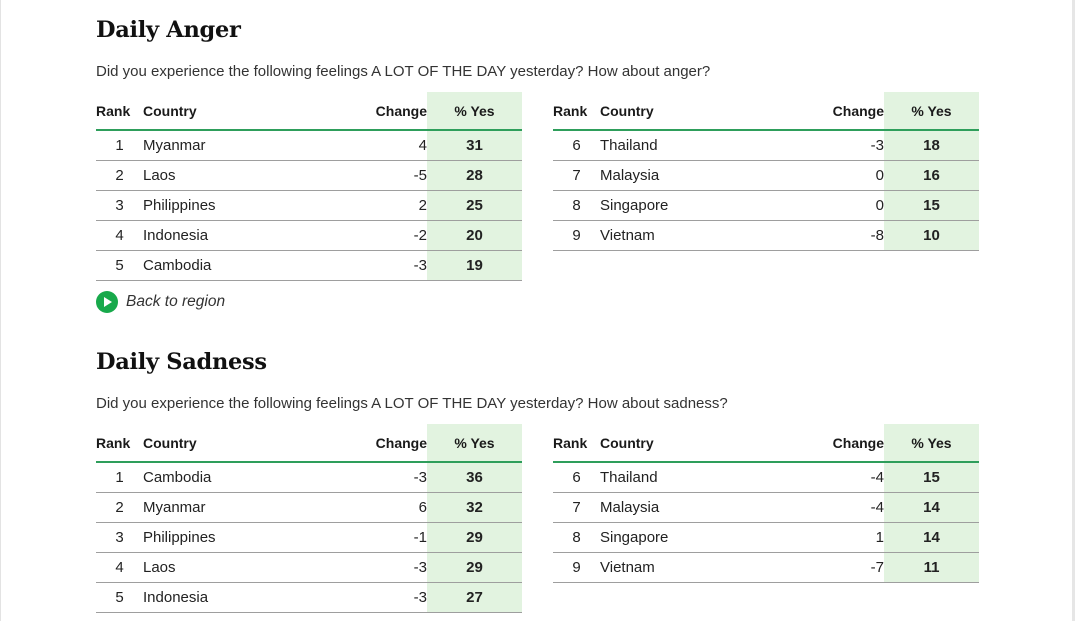 This screenshot has height=621, width=1075. I want to click on table-row: 3 Philippines -1 29, so click(309, 537).